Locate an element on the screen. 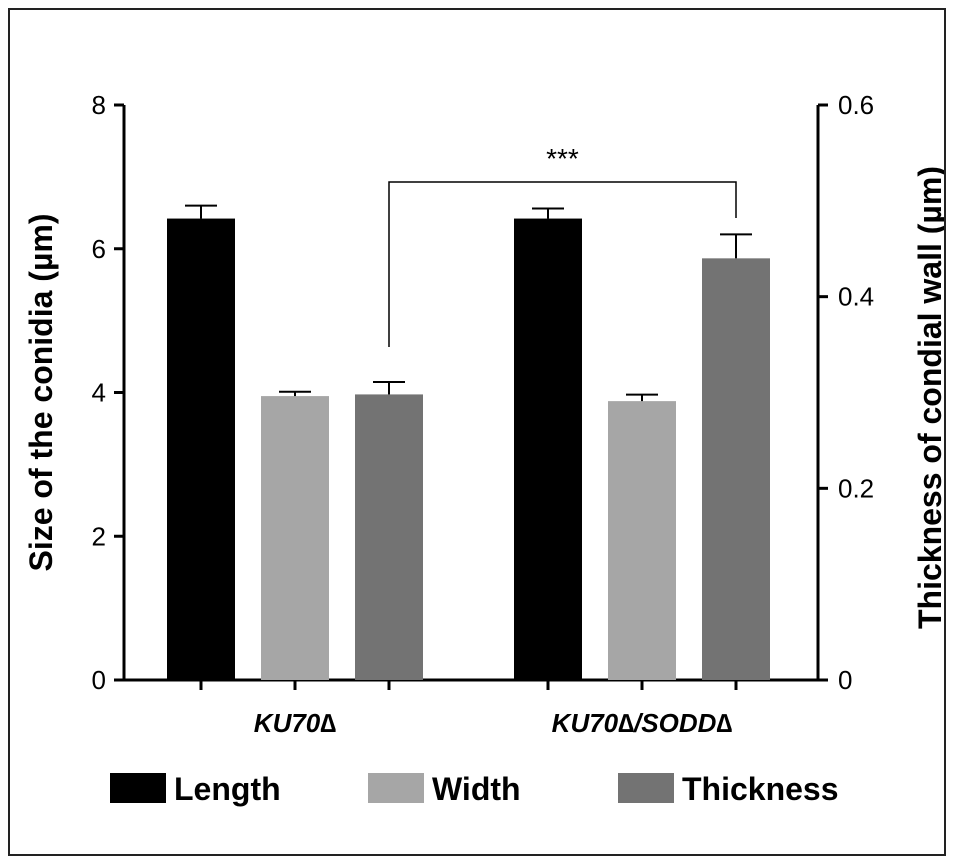  y-tick-label-right: 0.2 is located at coordinates (856, 488).